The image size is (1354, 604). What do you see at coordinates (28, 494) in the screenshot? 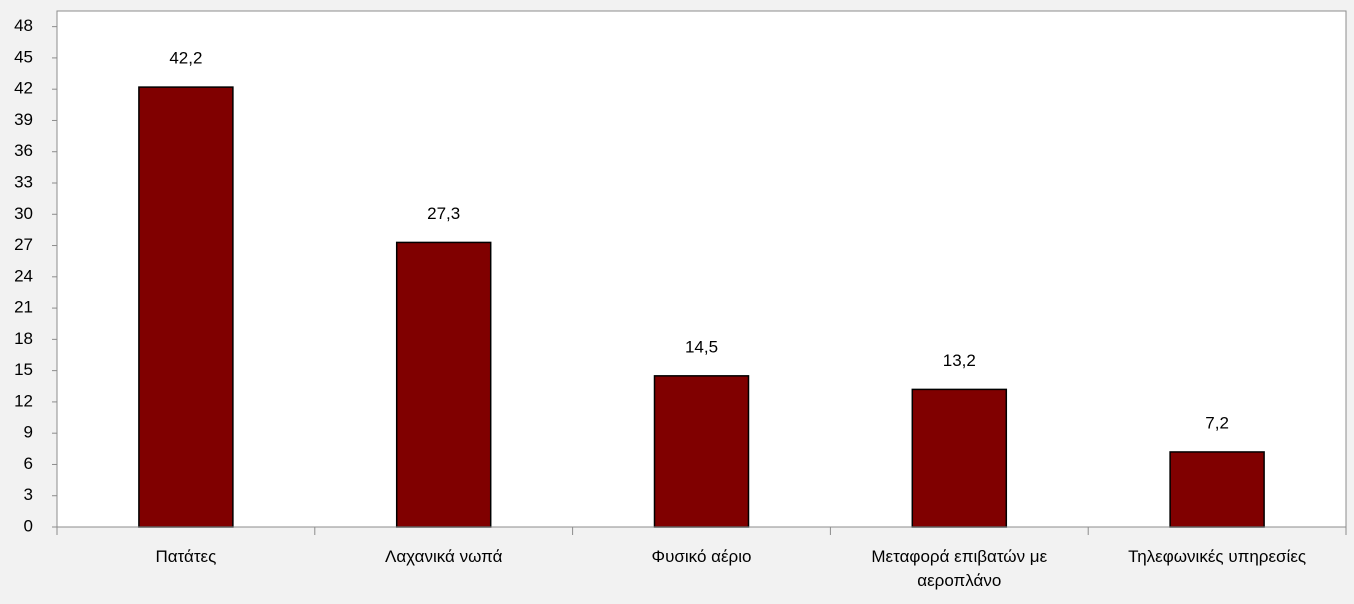
I see `y-tick-label: 3` at bounding box center [28, 494].